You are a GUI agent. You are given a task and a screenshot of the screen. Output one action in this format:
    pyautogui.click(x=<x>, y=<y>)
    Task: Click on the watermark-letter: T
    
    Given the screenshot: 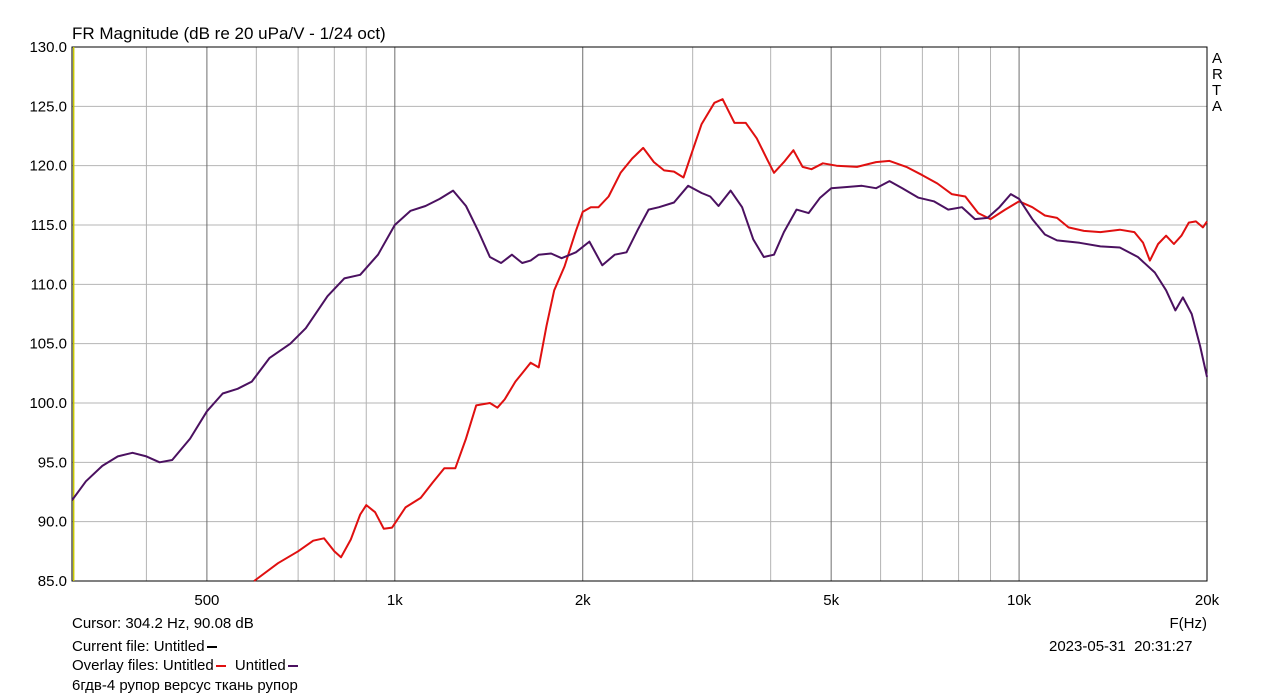 What is the action you would take?
    pyautogui.click(x=1216, y=90)
    